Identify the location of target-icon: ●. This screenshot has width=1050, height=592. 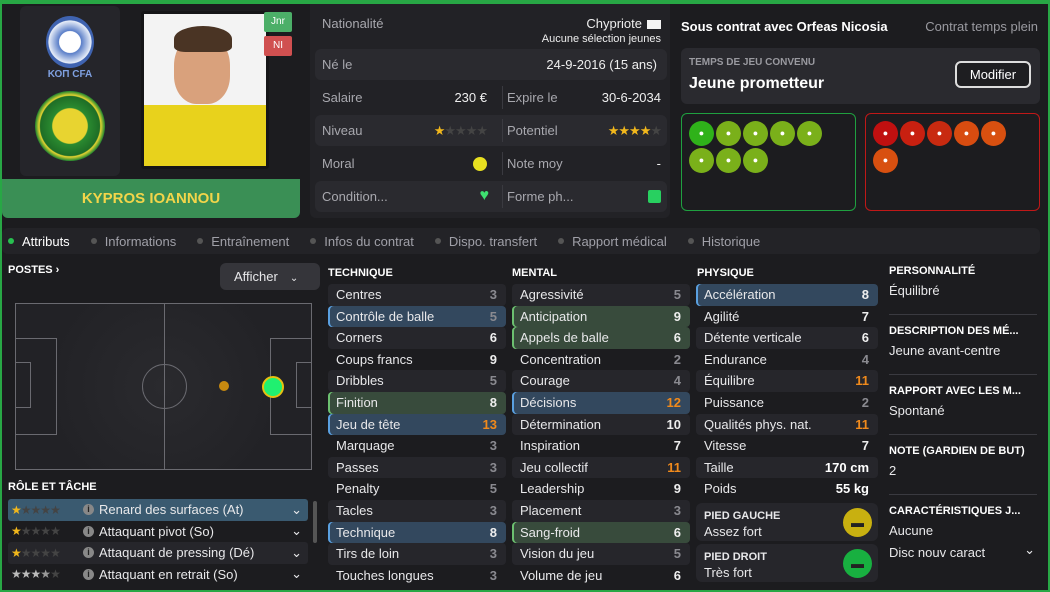
(912, 133).